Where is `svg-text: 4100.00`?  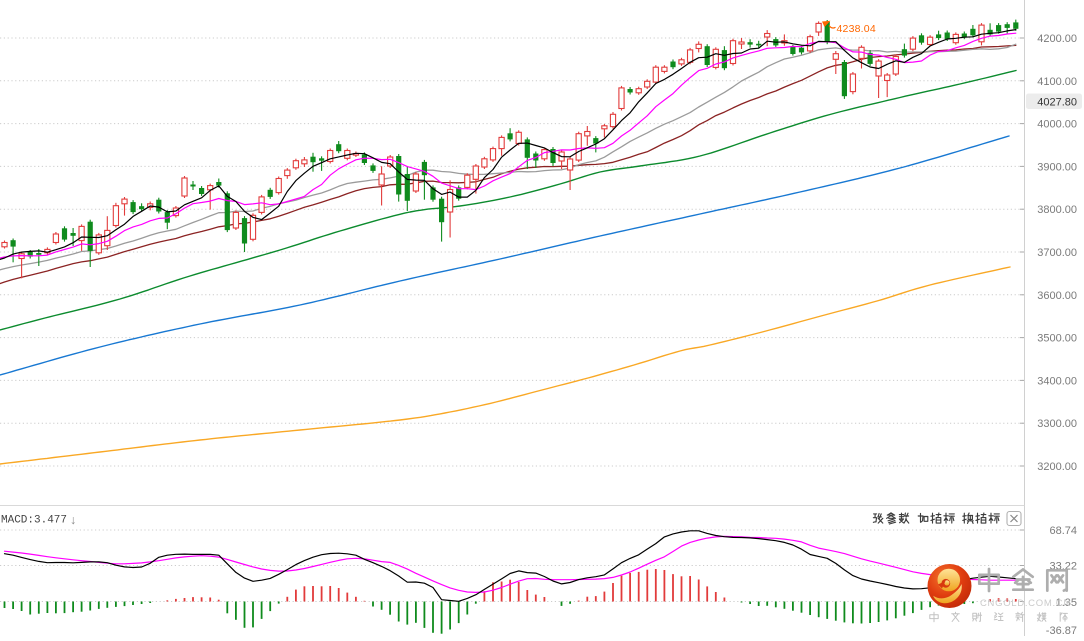
svg-text: 4100.00 is located at coordinates (1057, 82).